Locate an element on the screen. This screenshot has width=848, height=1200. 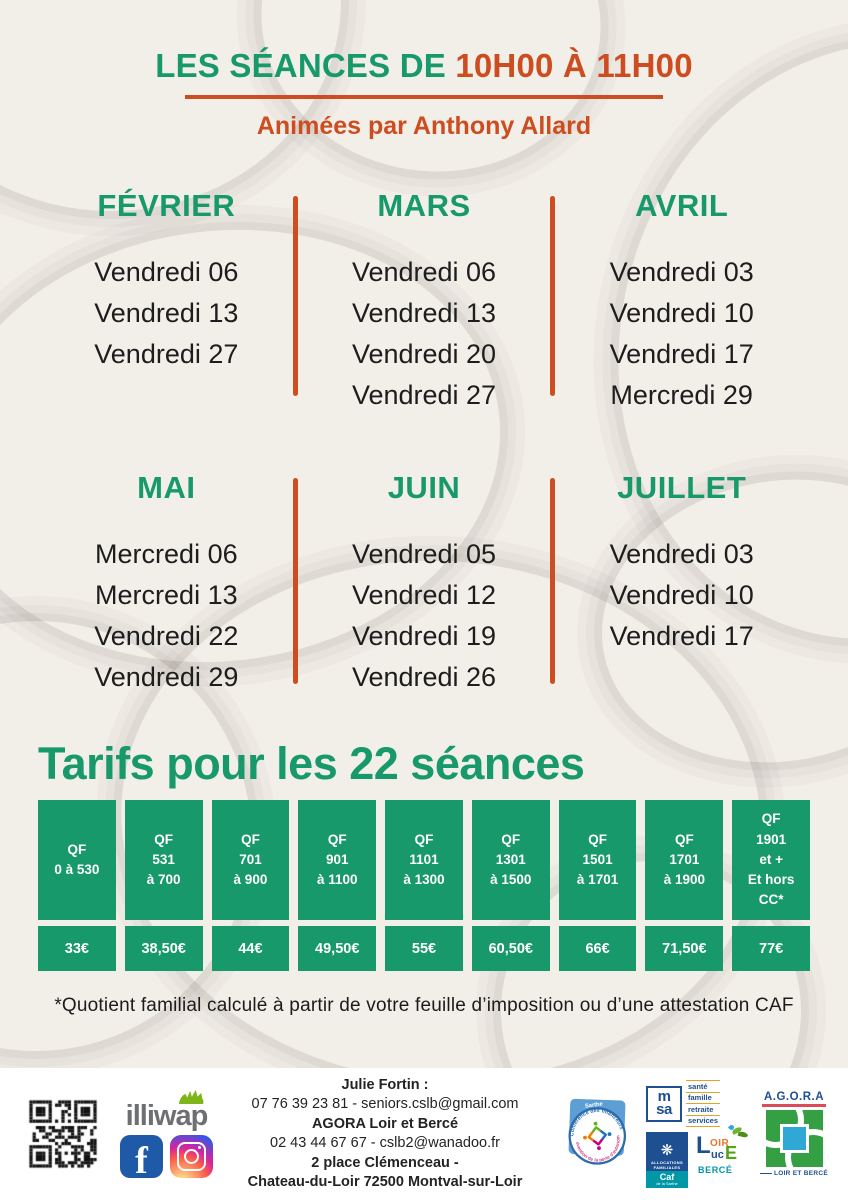
illiwap-wordmark: illiwap is located at coordinates (167, 1115).